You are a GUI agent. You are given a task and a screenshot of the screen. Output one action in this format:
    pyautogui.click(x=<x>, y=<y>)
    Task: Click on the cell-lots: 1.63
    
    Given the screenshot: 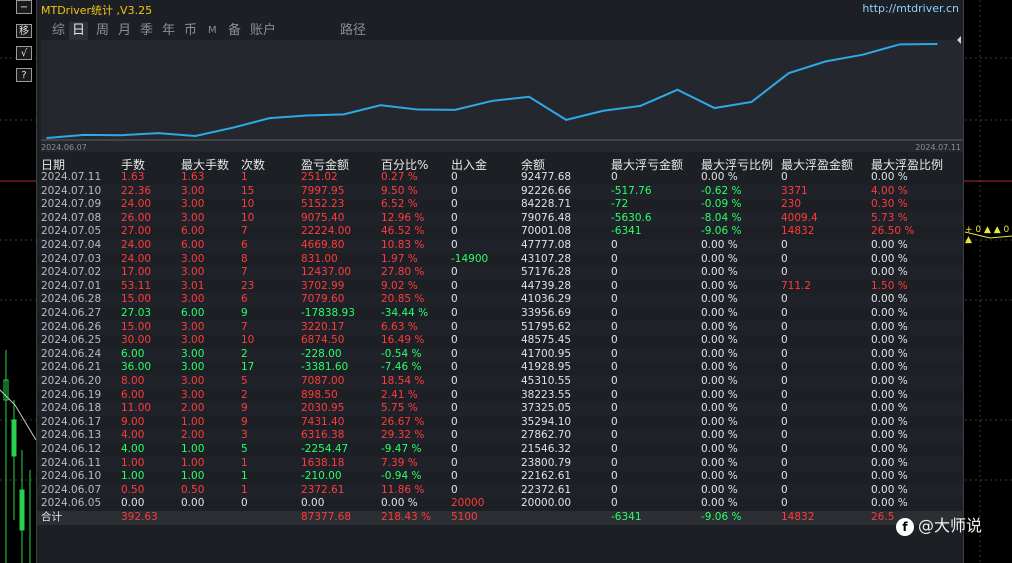 What is the action you would take?
    pyautogui.click(x=133, y=177)
    